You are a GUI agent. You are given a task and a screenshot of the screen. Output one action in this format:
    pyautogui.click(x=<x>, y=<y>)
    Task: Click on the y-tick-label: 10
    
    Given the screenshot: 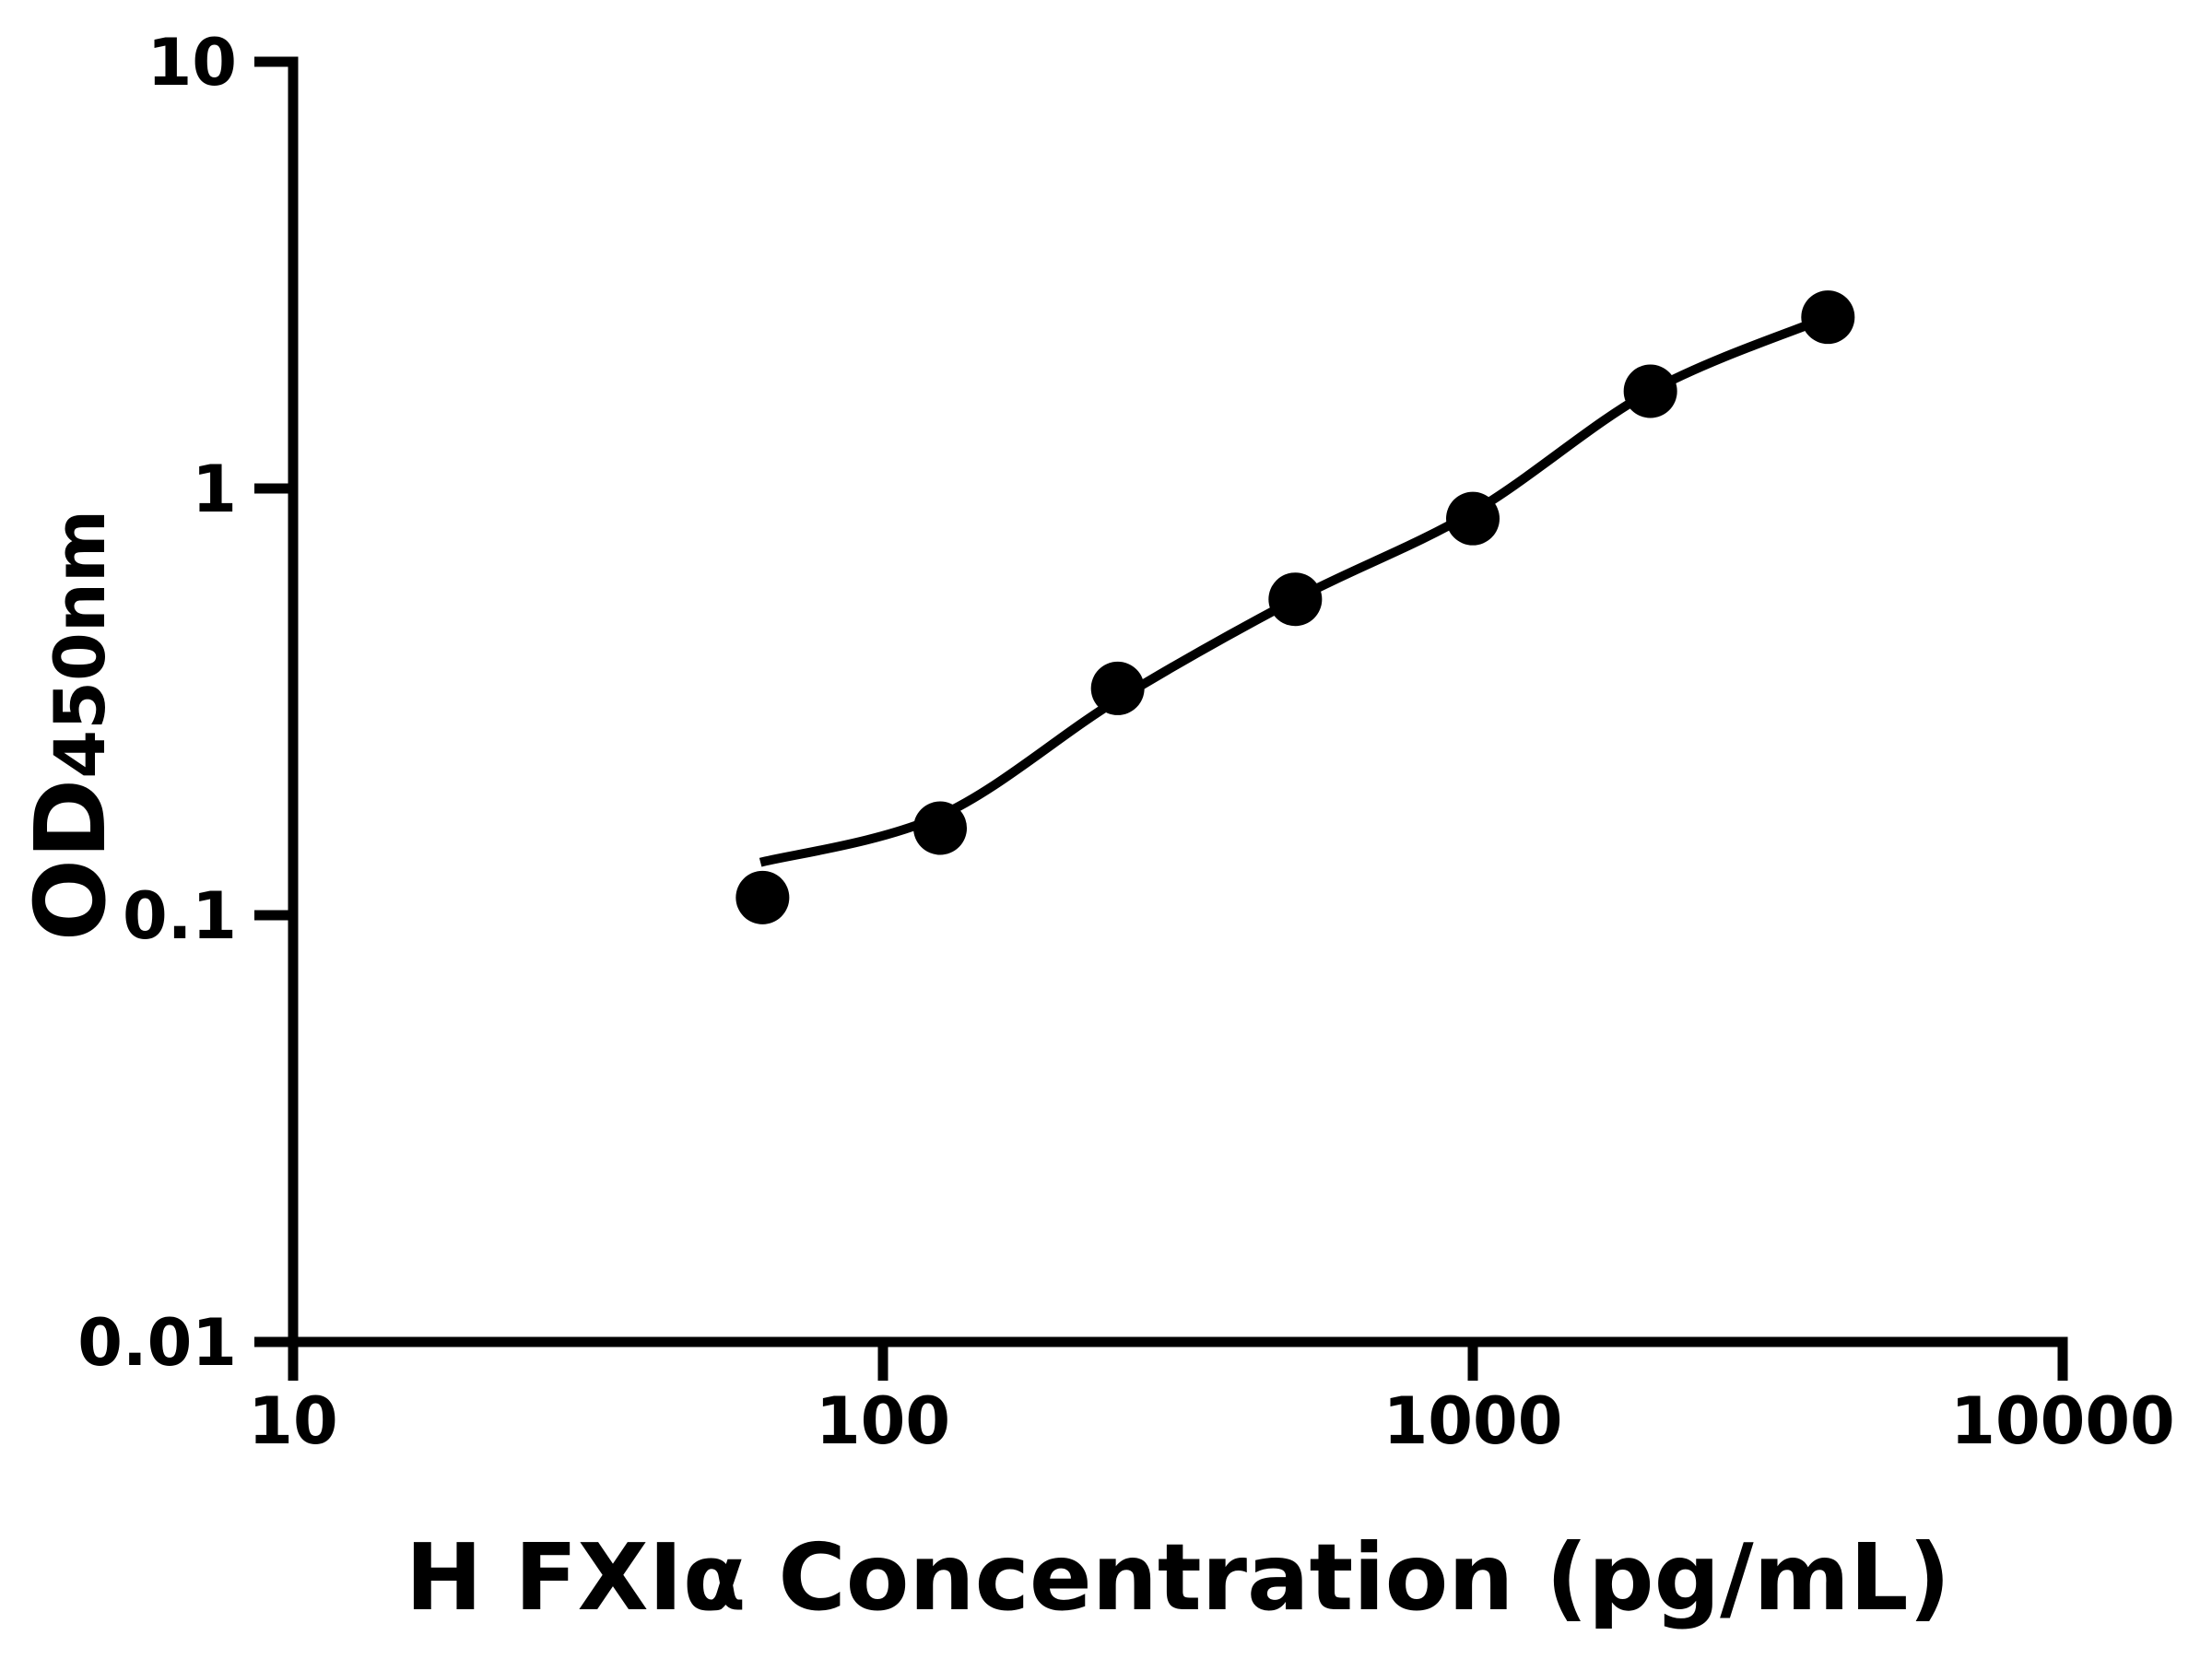 What is the action you would take?
    pyautogui.click(x=192, y=62)
    